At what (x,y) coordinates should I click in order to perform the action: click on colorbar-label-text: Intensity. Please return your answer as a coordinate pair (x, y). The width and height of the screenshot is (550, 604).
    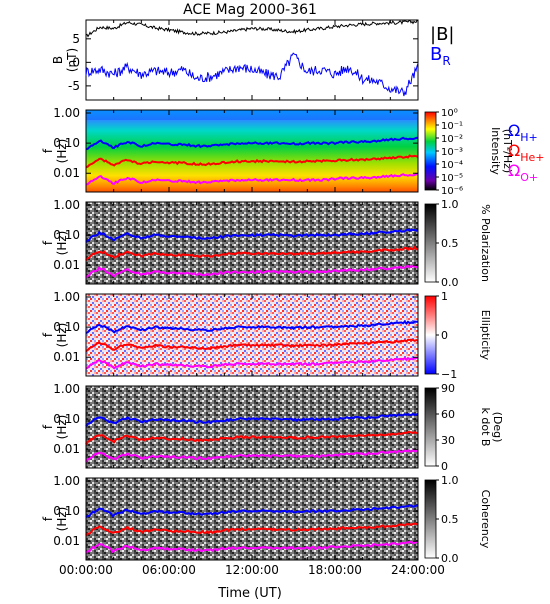
    Looking at the image, I should click on (495, 151).